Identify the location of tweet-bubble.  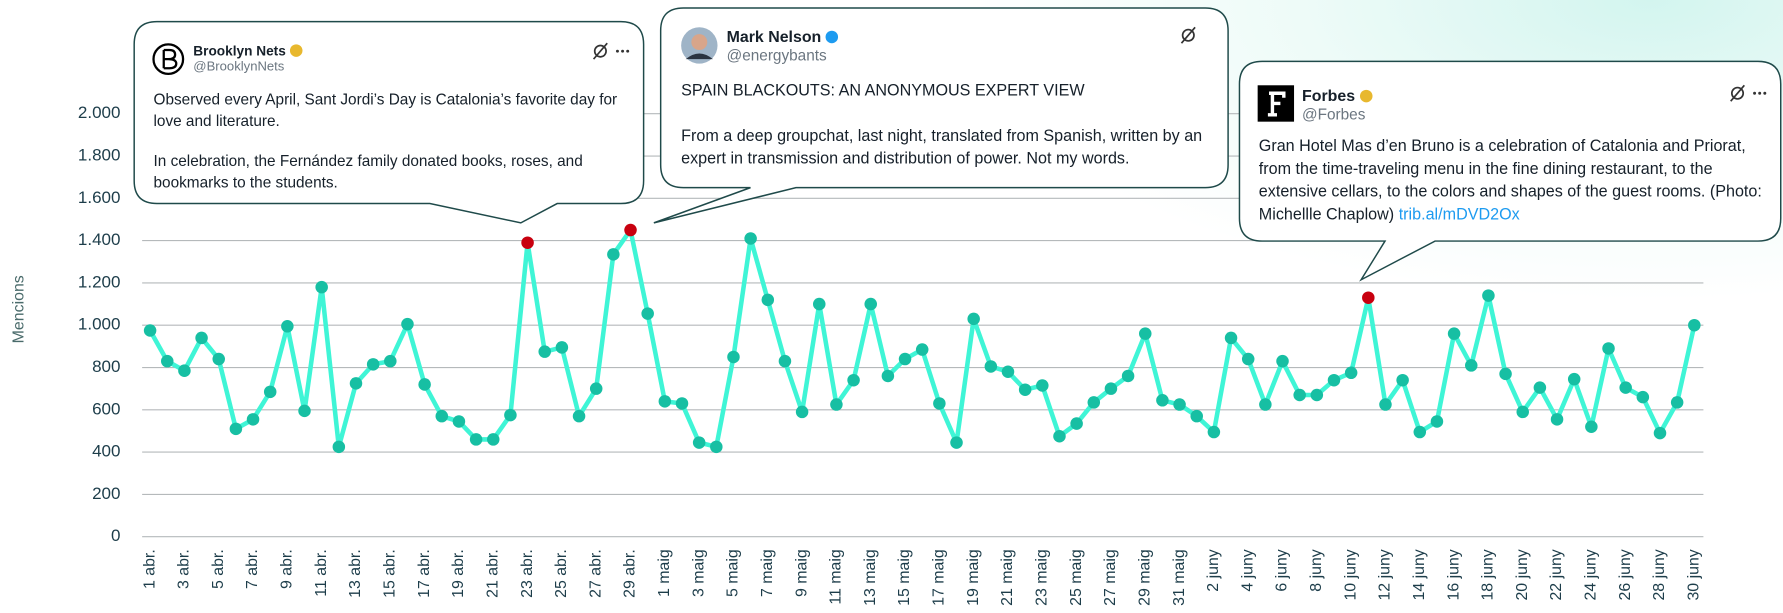
(941, 115).